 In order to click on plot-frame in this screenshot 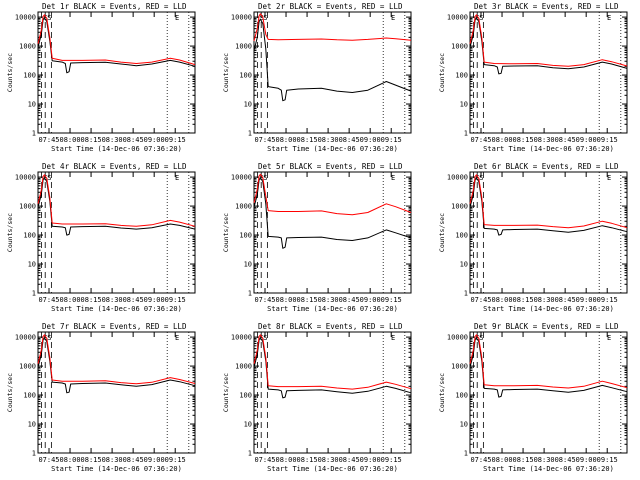, I will do `click(116, 232)`.